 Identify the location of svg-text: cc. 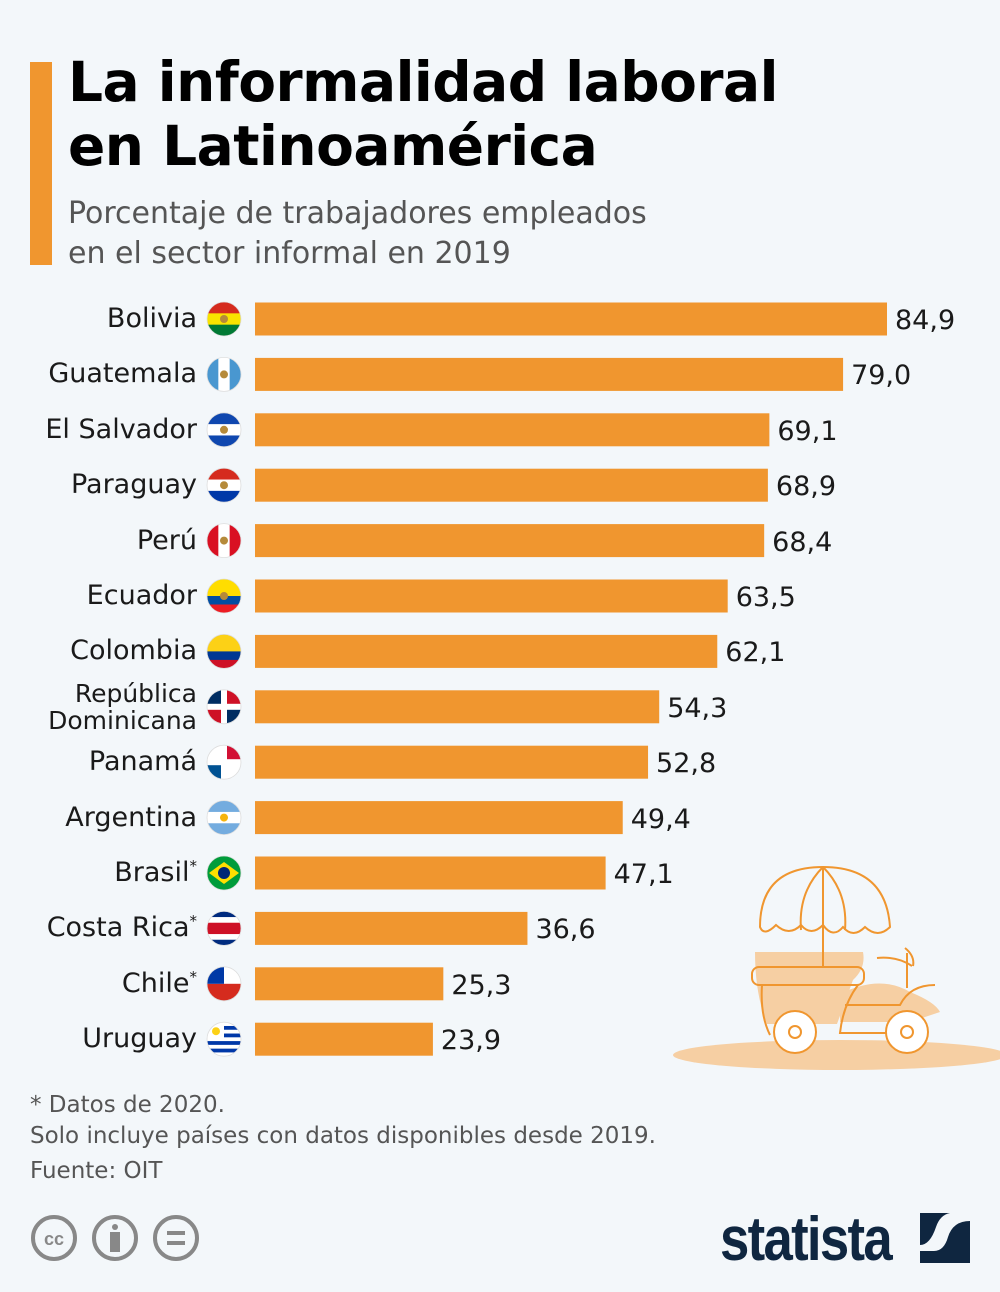
(54, 1239).